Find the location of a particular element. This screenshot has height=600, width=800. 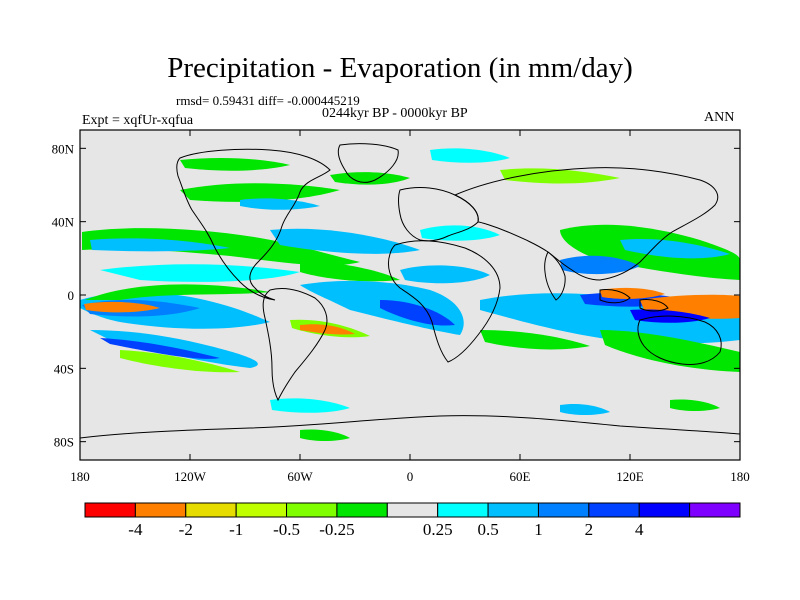

colorbar-label: -4 is located at coordinates (135, 529).